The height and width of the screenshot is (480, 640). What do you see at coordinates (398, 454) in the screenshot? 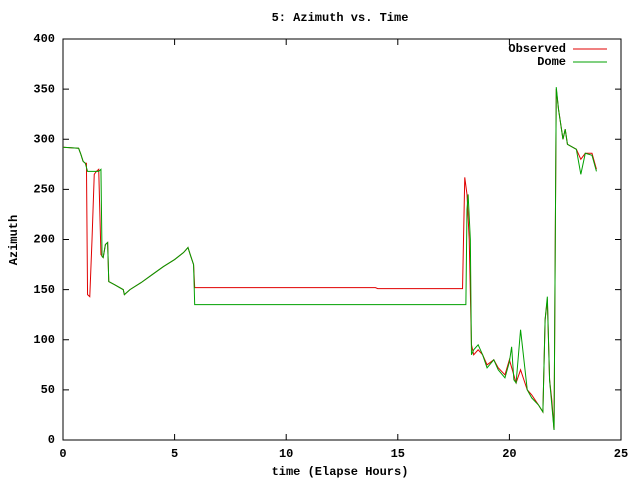
I see `x-tick-label: 15` at bounding box center [398, 454].